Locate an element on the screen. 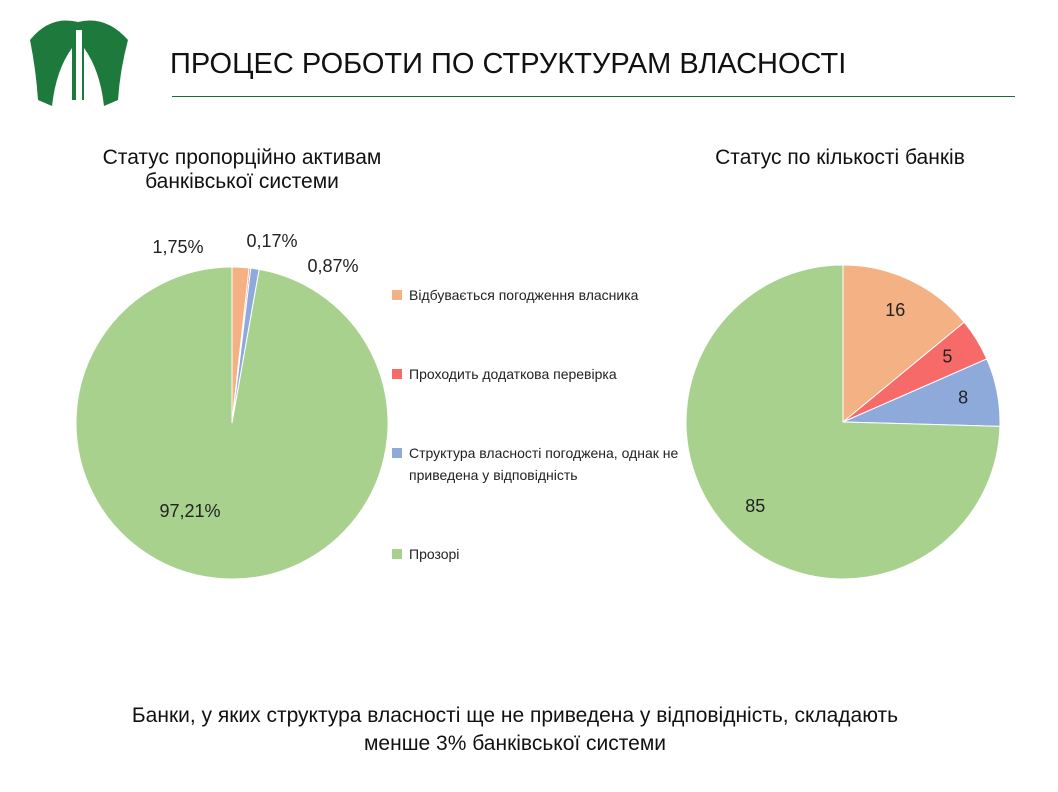 Image resolution: width=1058 pixels, height=792 pixels. legend-label: Проходить додаткова перевірка is located at coordinates (513, 374).